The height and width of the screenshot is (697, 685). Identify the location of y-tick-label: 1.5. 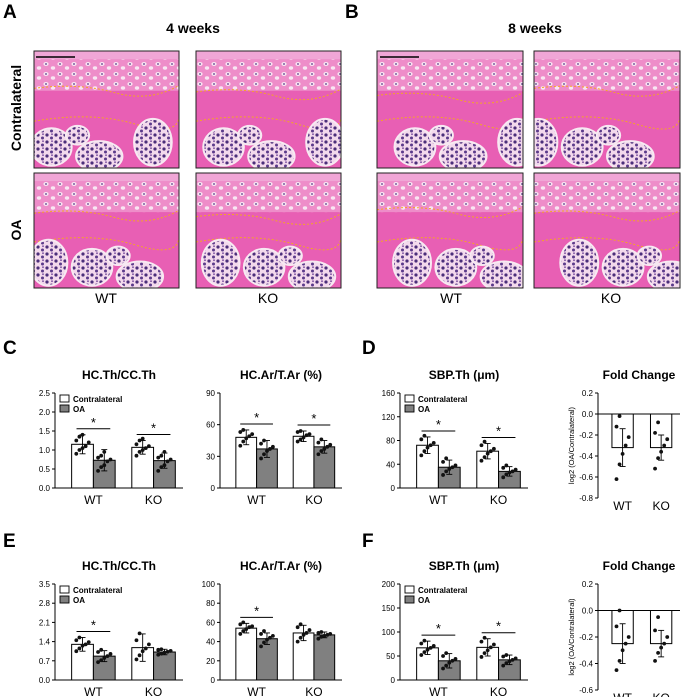
(45, 431).